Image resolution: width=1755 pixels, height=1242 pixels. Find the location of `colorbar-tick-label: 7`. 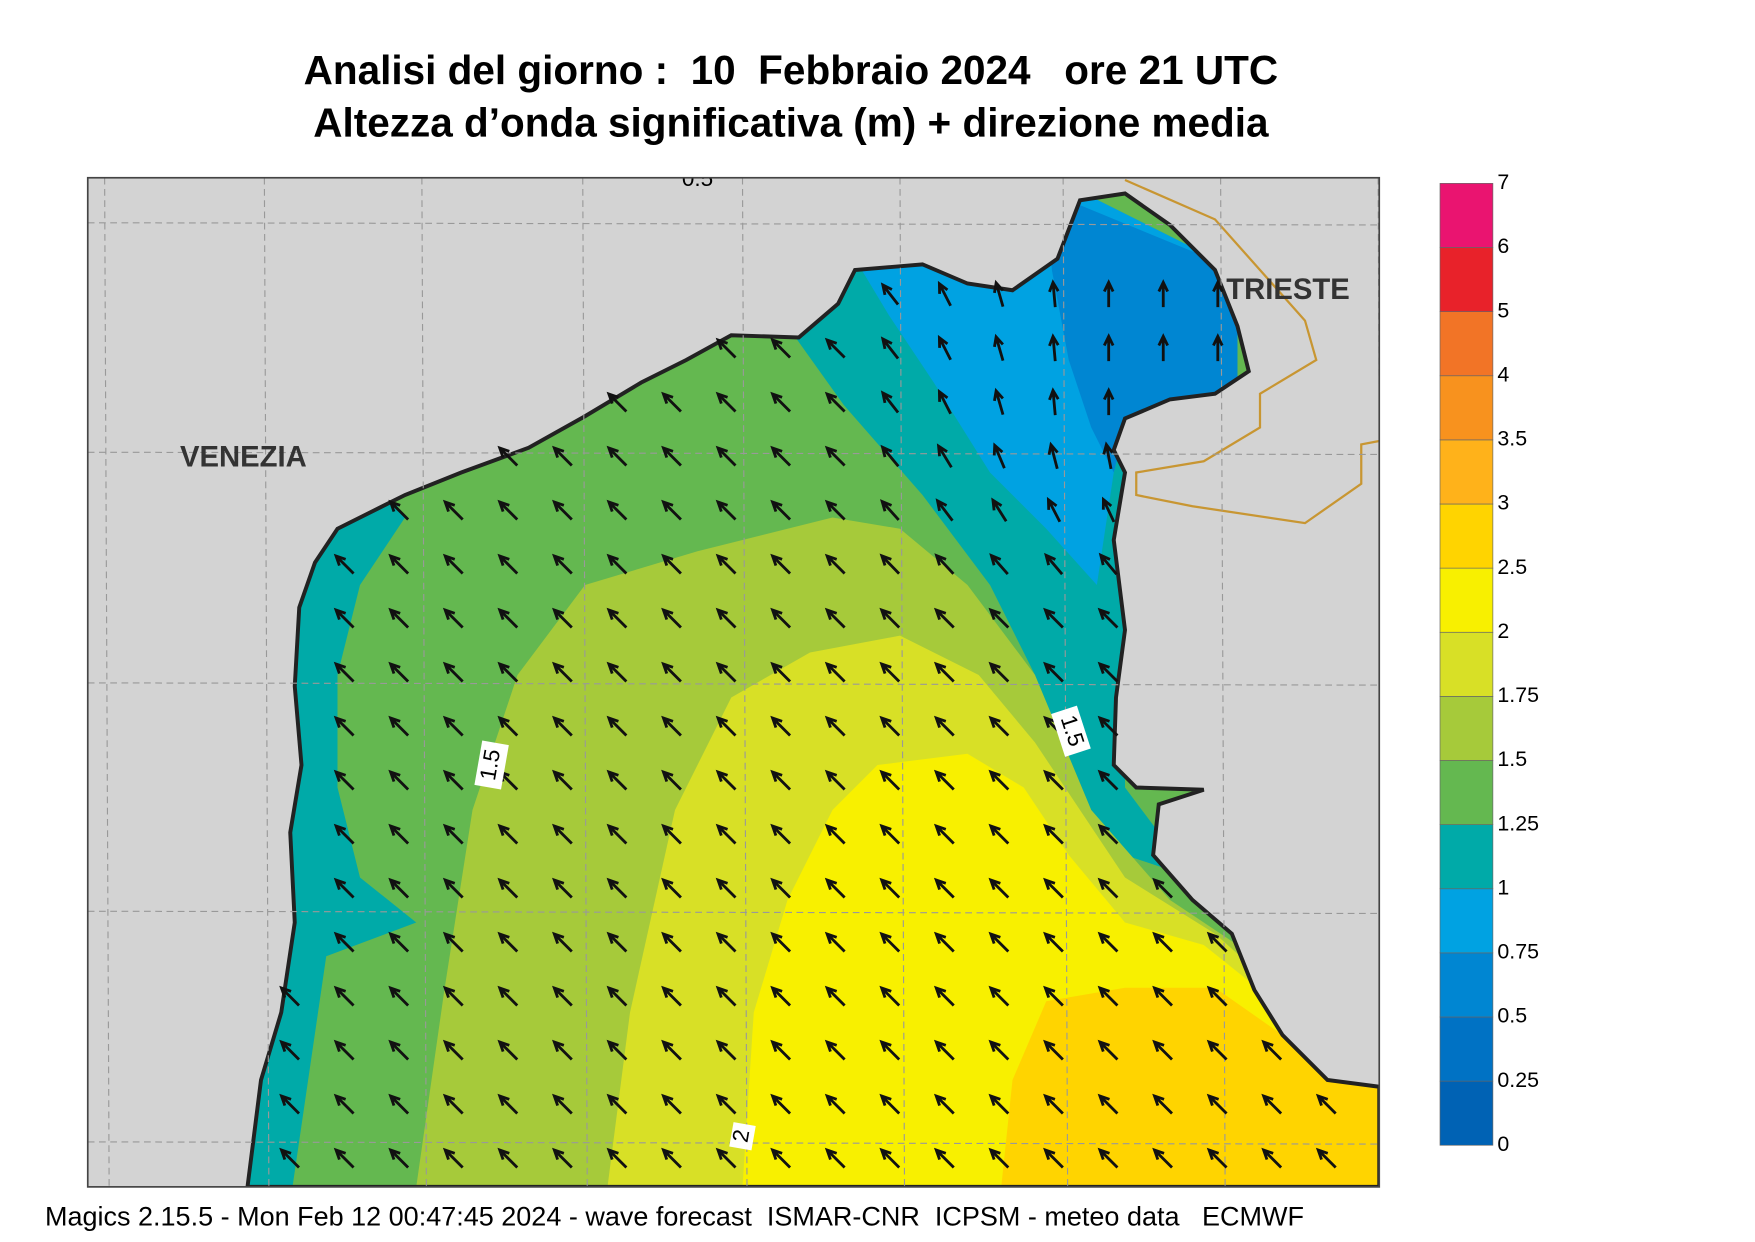

colorbar-tick-label: 7 is located at coordinates (1503, 182).